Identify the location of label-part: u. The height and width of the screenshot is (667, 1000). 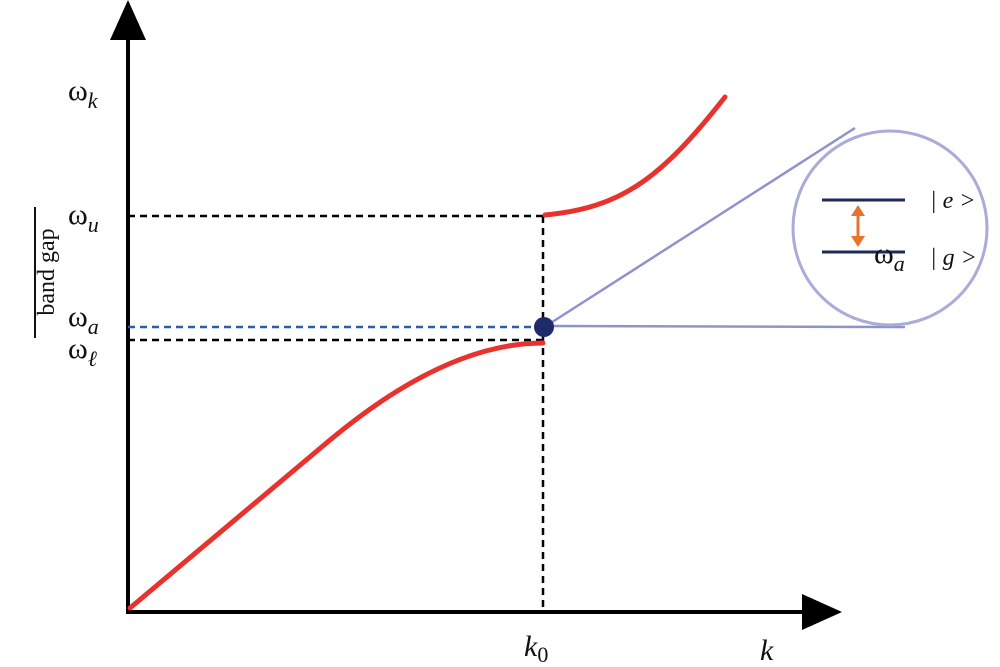
(93, 224).